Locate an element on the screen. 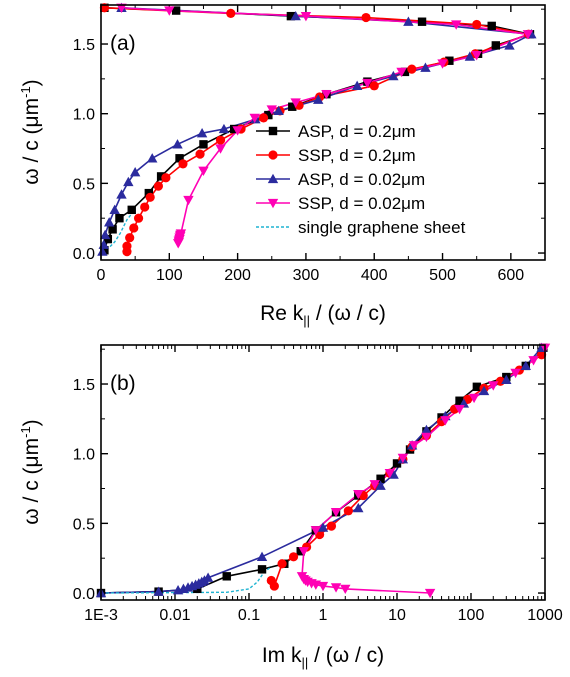 The height and width of the screenshot is (677, 570). panel-a-xtick: 300 is located at coordinates (306, 144).